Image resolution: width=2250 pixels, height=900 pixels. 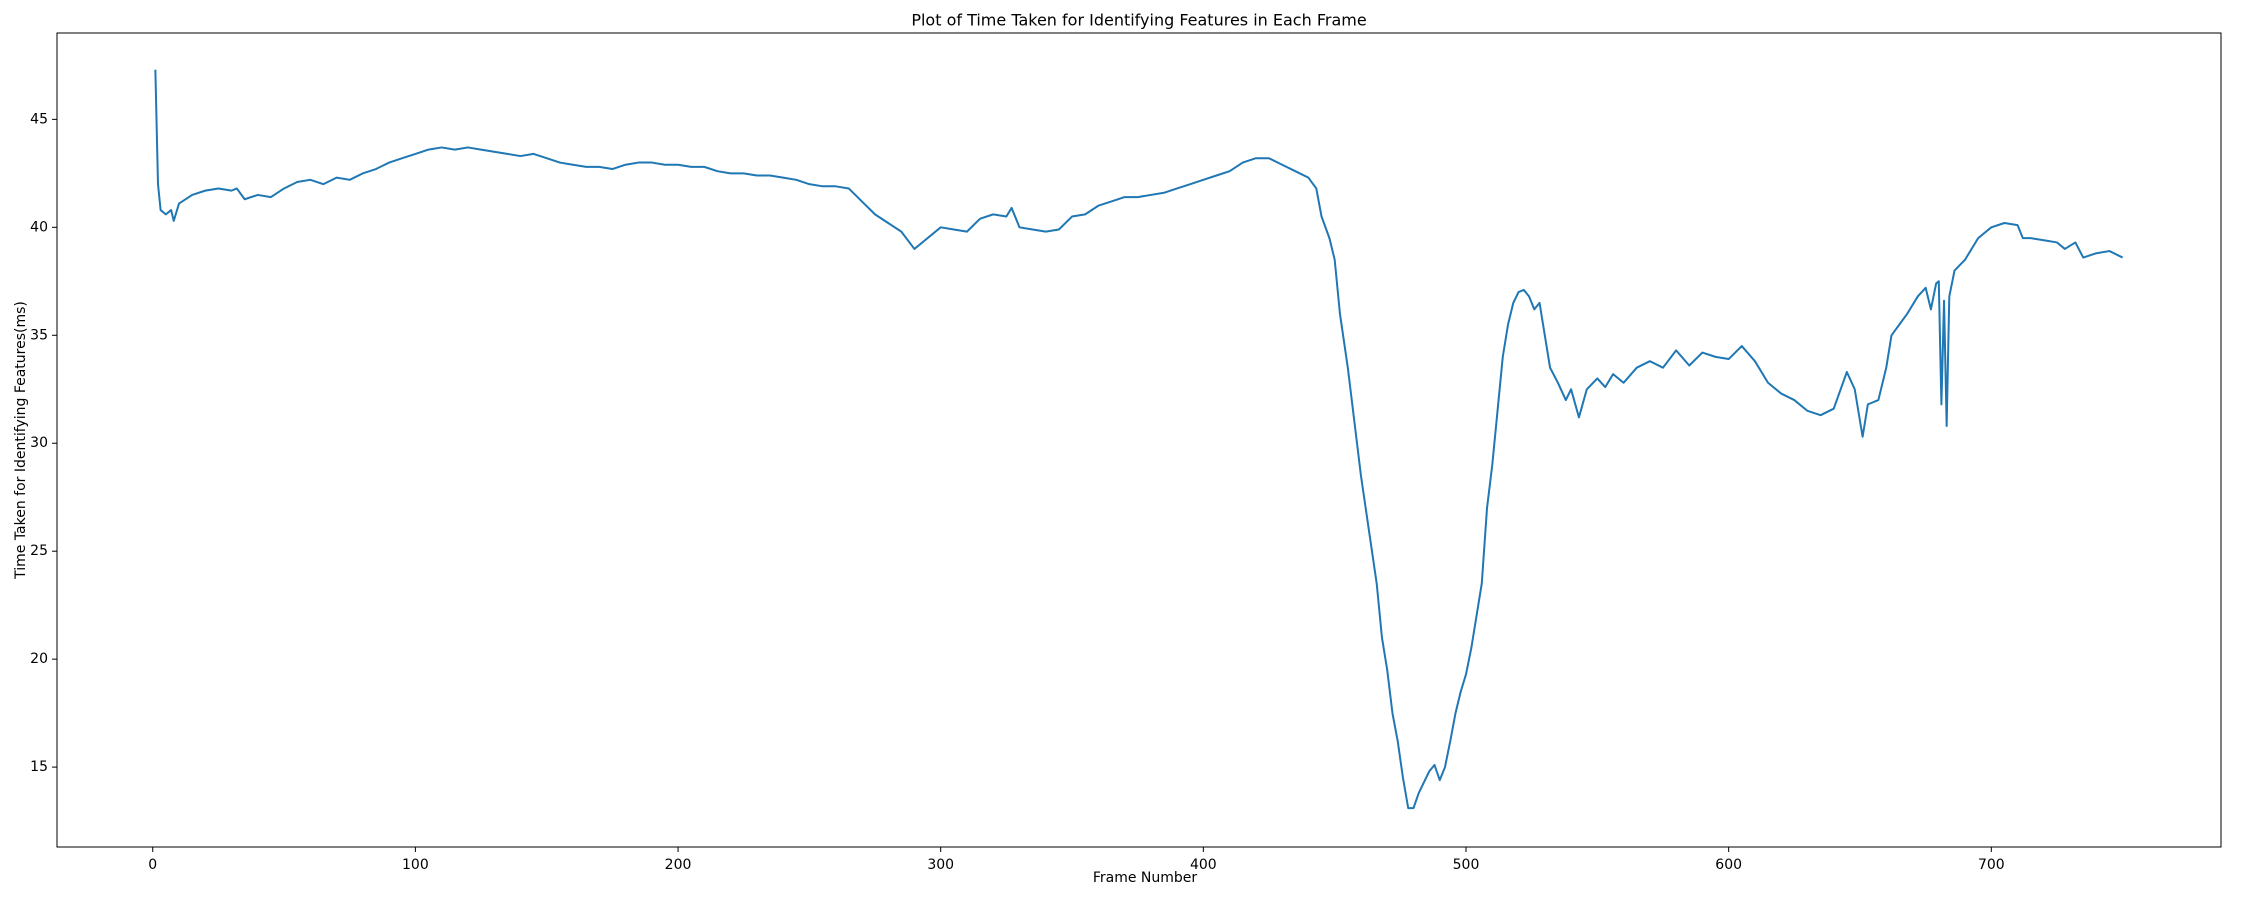 I want to click on y-tick-label: 40, so click(x=39, y=227).